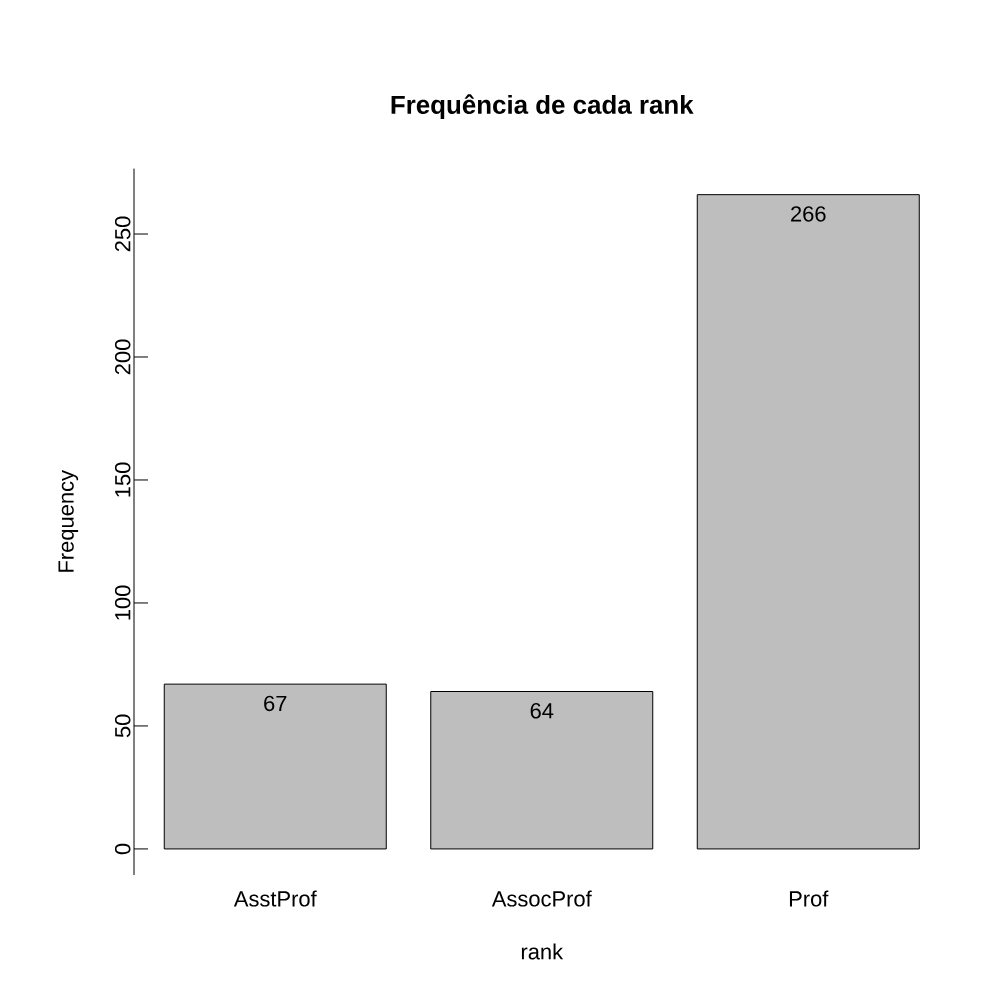 Image resolution: width=1004 pixels, height=1006 pixels. What do you see at coordinates (542, 711) in the screenshot?
I see `data-label: 64` at bounding box center [542, 711].